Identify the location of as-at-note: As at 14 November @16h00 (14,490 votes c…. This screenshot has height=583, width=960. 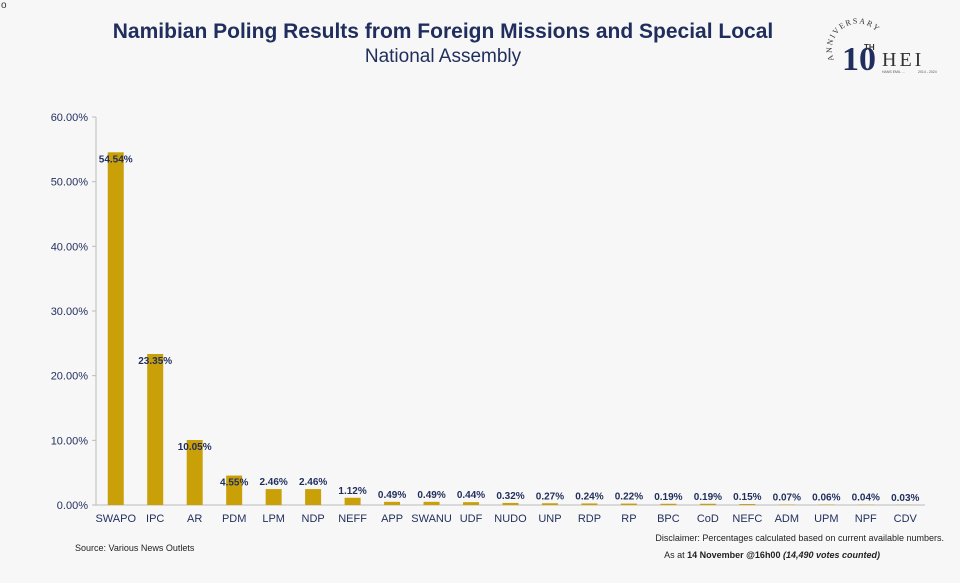
(772, 555).